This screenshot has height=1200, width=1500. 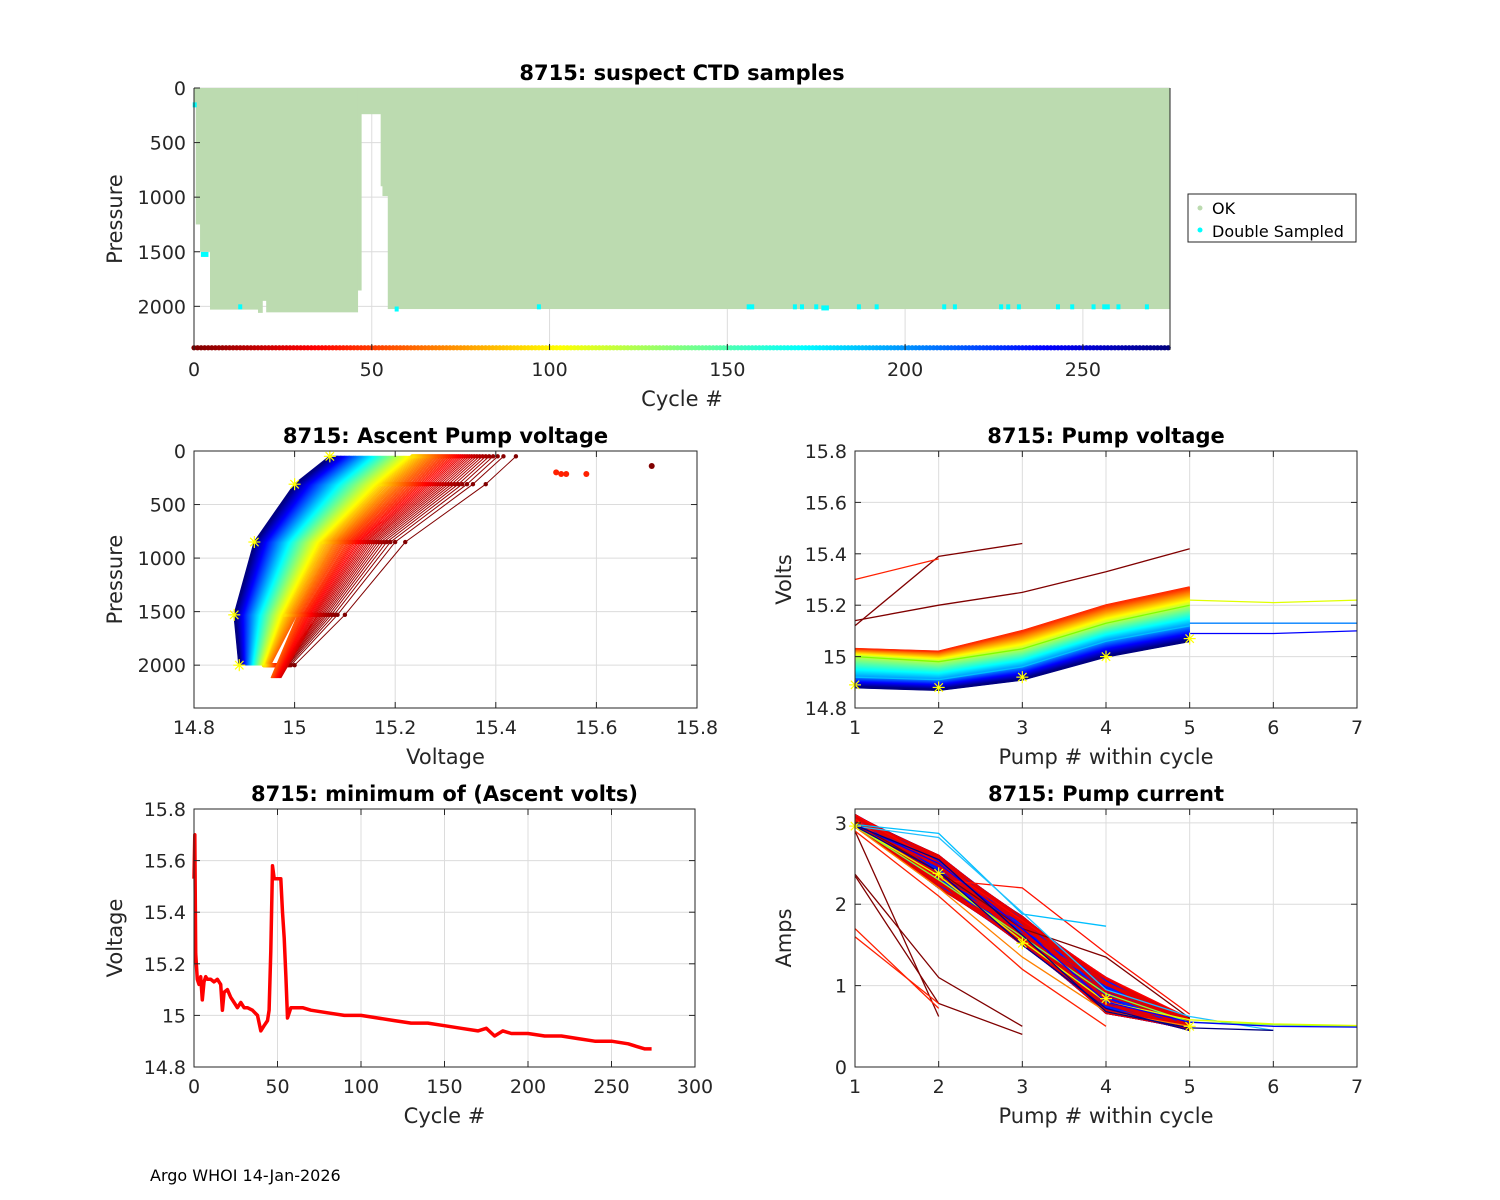 What do you see at coordinates (1189, 638) in the screenshot?
I see `last-cycle-marker` at bounding box center [1189, 638].